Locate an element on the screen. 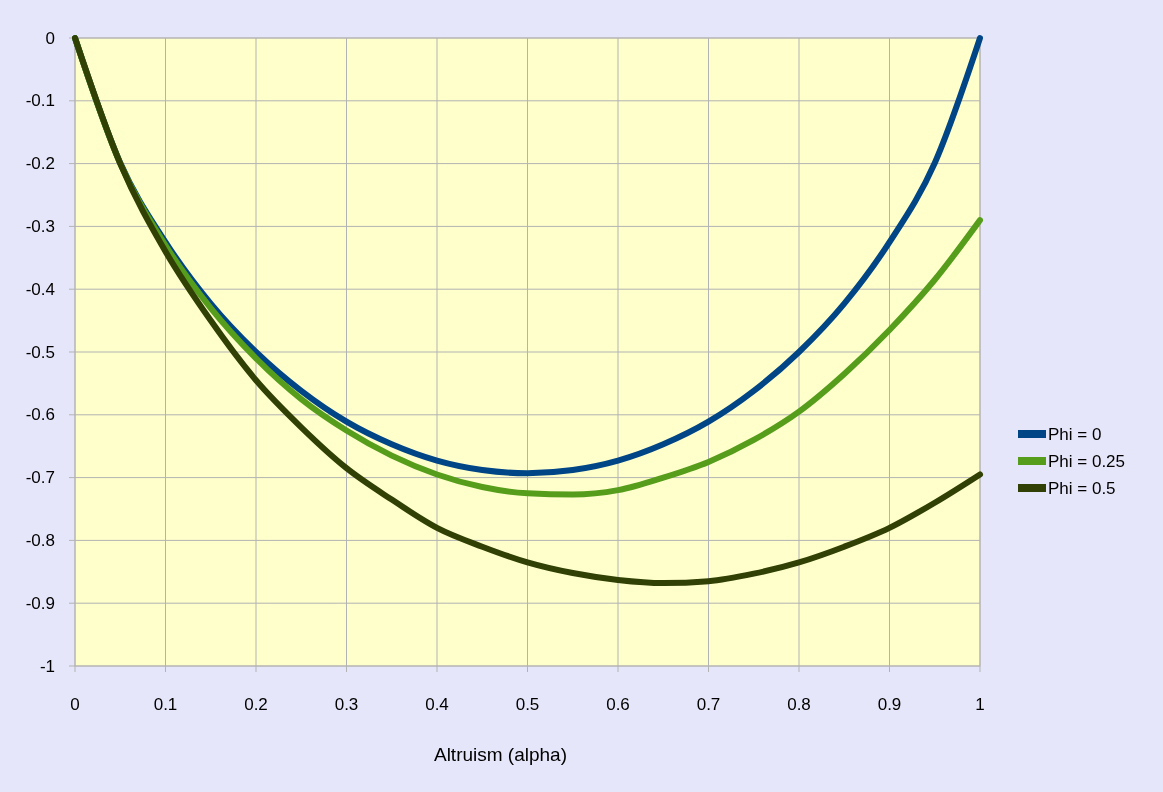 This screenshot has height=792, width=1163. x-axis-title: Altruism (alpha) is located at coordinates (500, 754).